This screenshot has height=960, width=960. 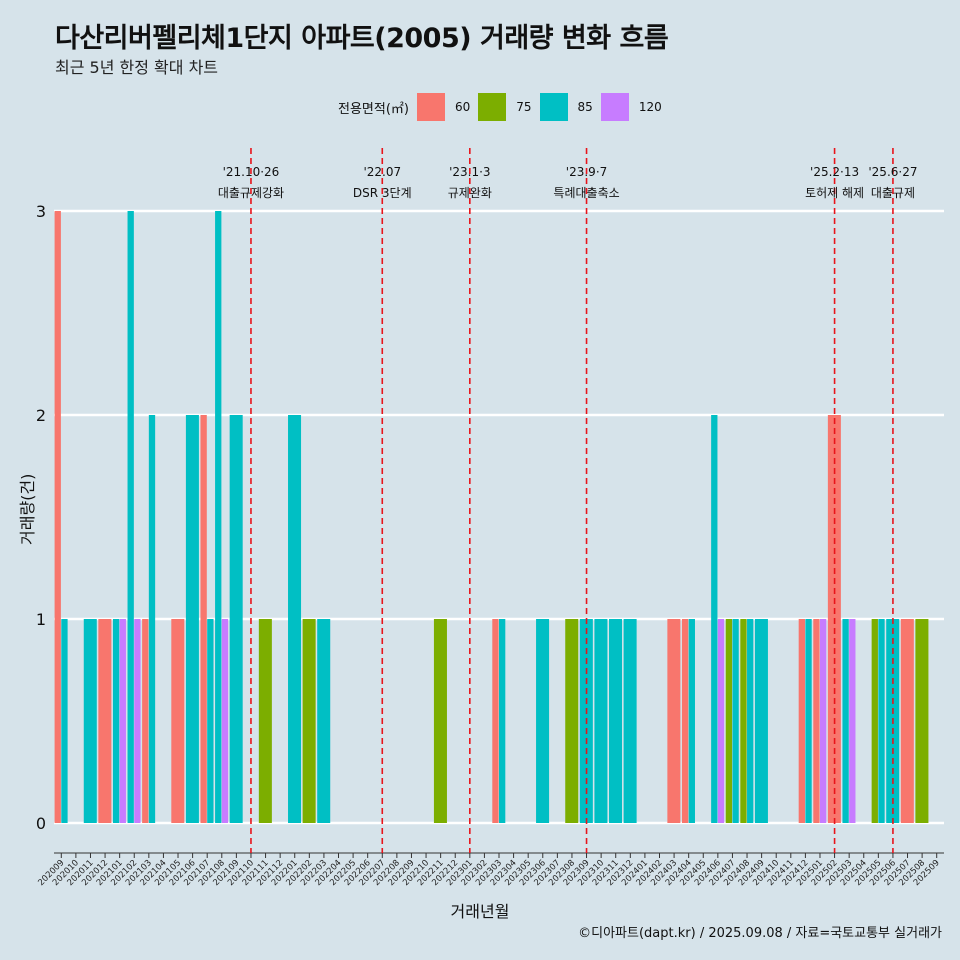 What do you see at coordinates (892, 172) in the screenshot?
I see `event-date-label: '25.6·27` at bounding box center [892, 172].